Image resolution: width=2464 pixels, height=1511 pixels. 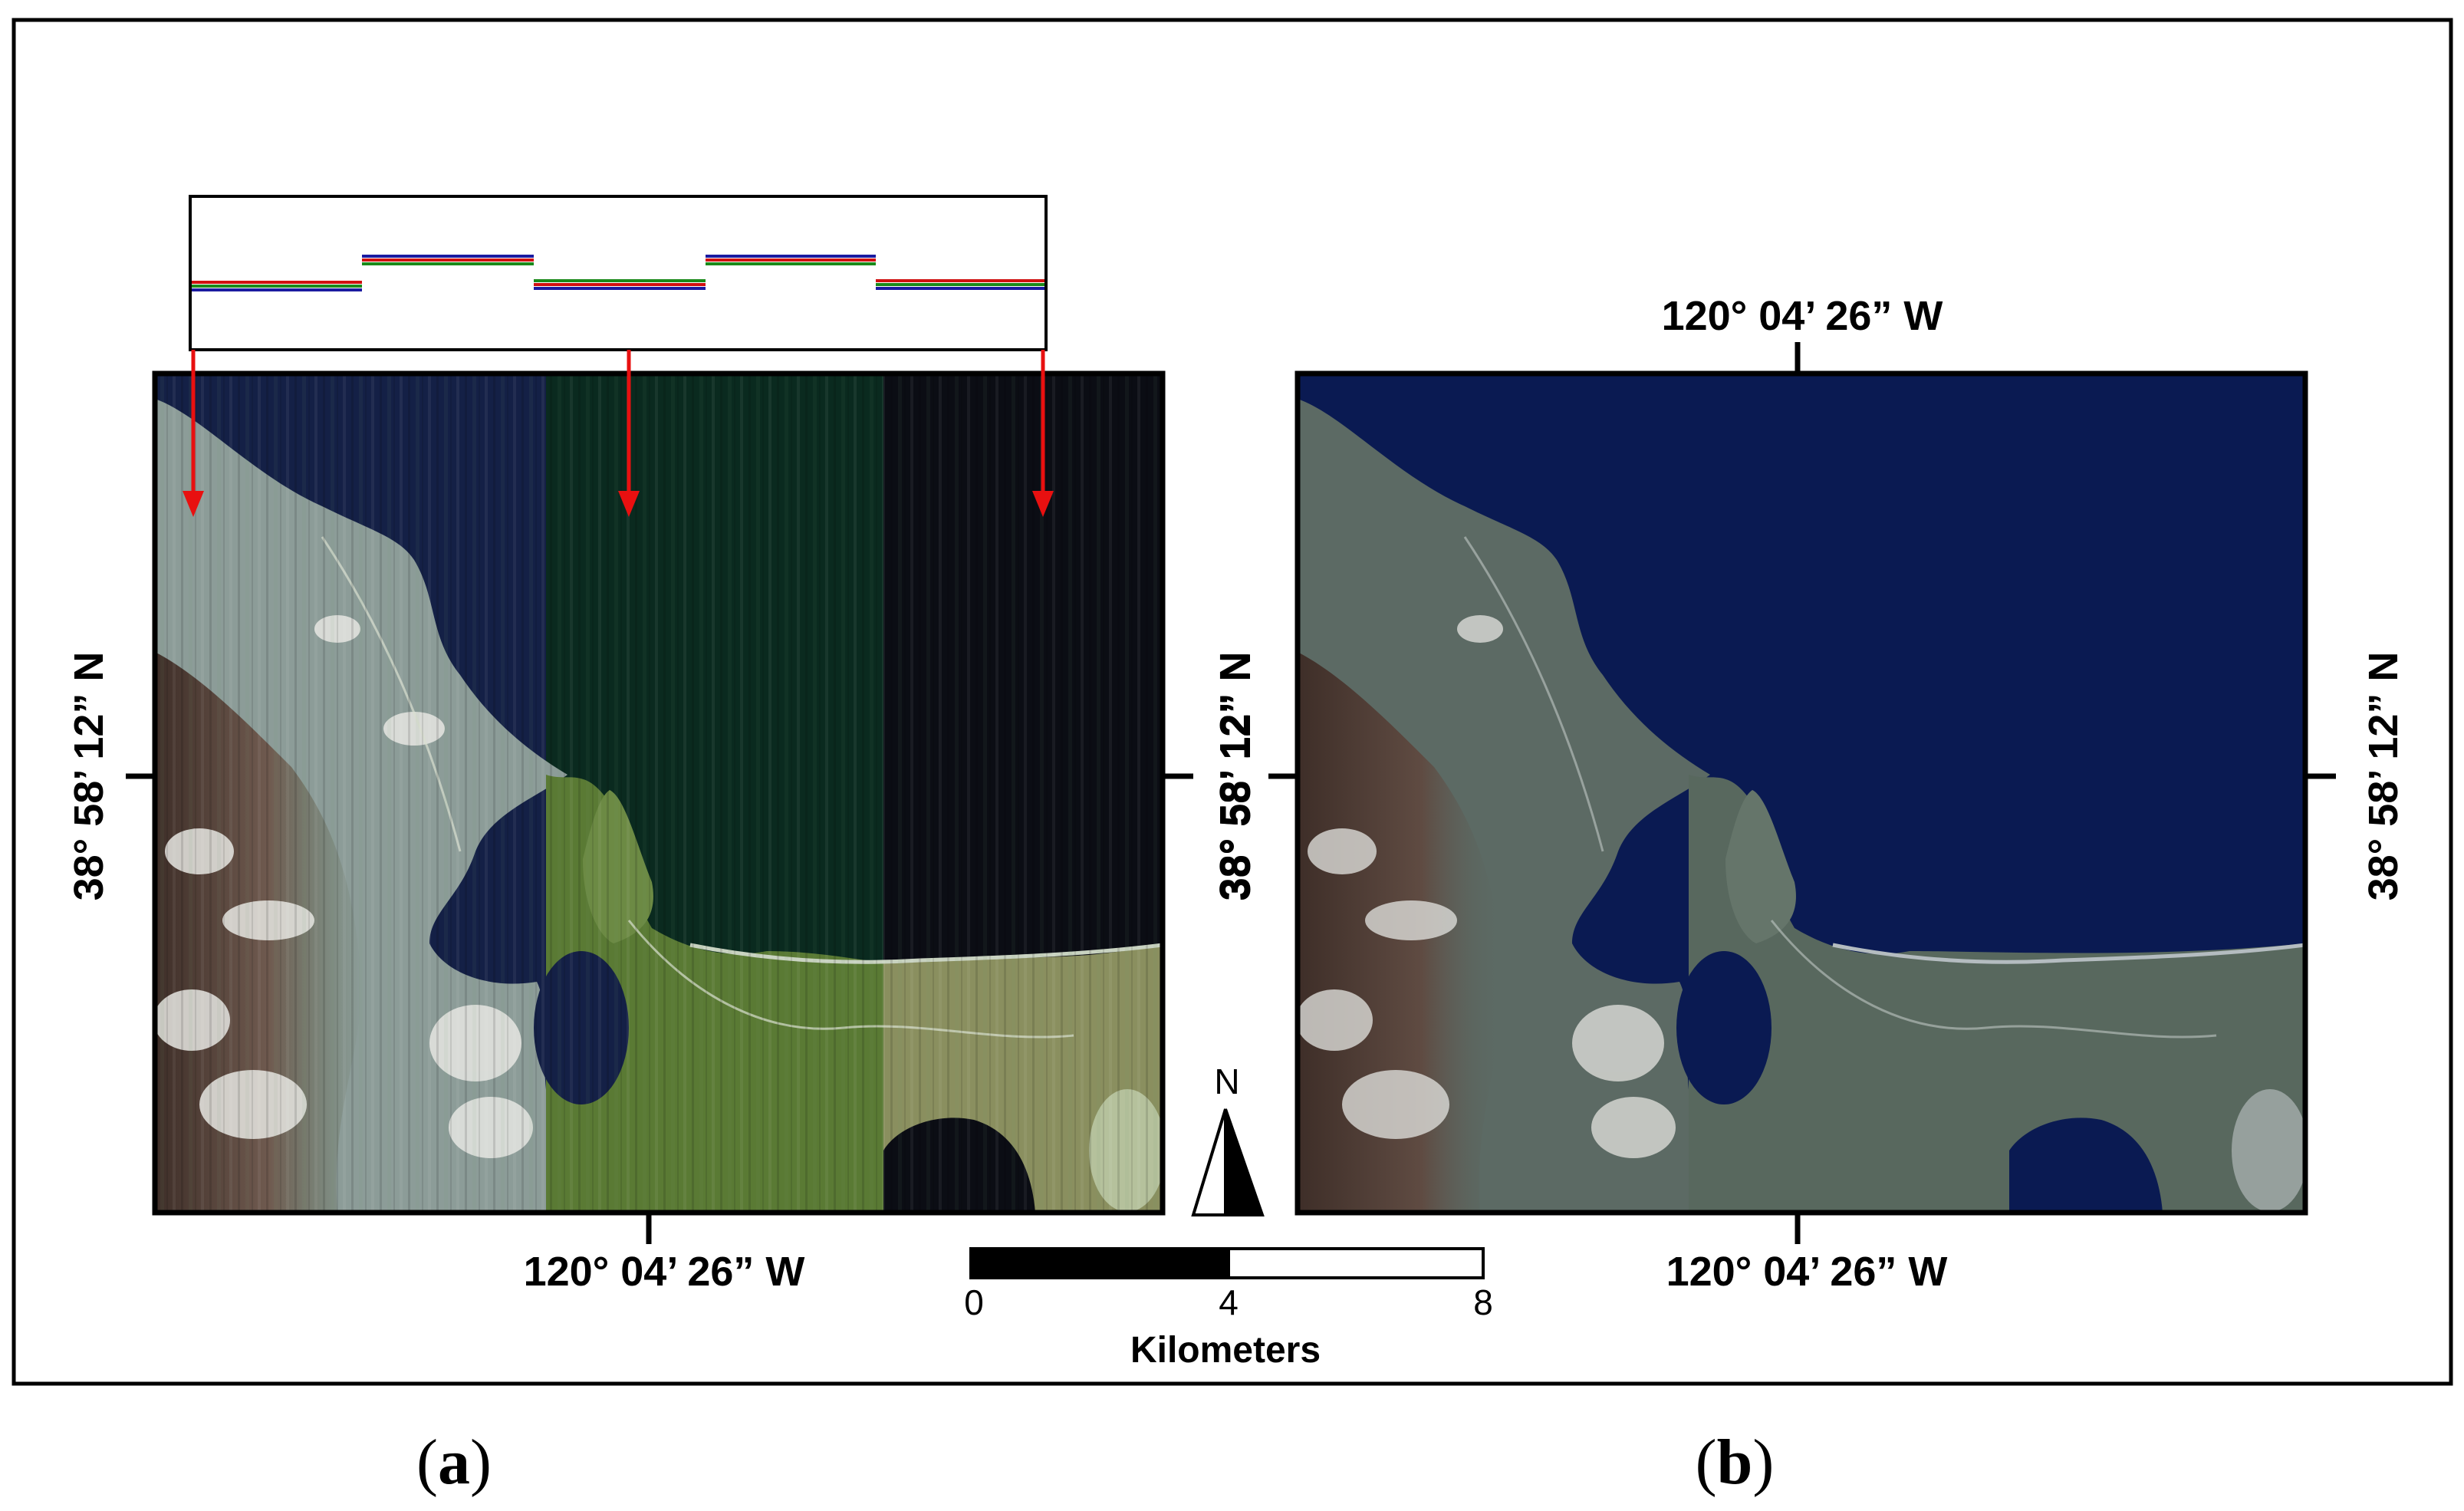 I want to click on arrow-left-head, so click(x=193, y=504).